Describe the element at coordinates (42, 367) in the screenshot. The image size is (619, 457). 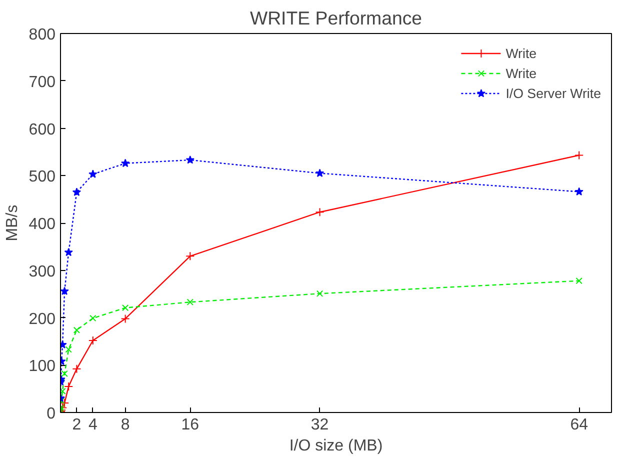
I see `y-tick-label: 100` at that location.